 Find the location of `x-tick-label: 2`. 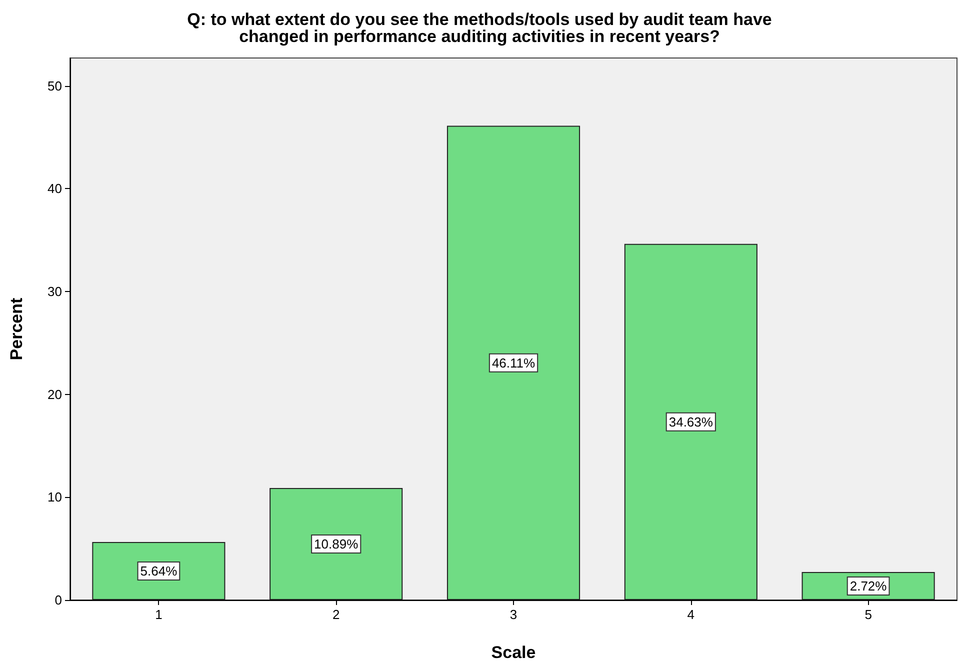

x-tick-label: 2 is located at coordinates (336, 614).